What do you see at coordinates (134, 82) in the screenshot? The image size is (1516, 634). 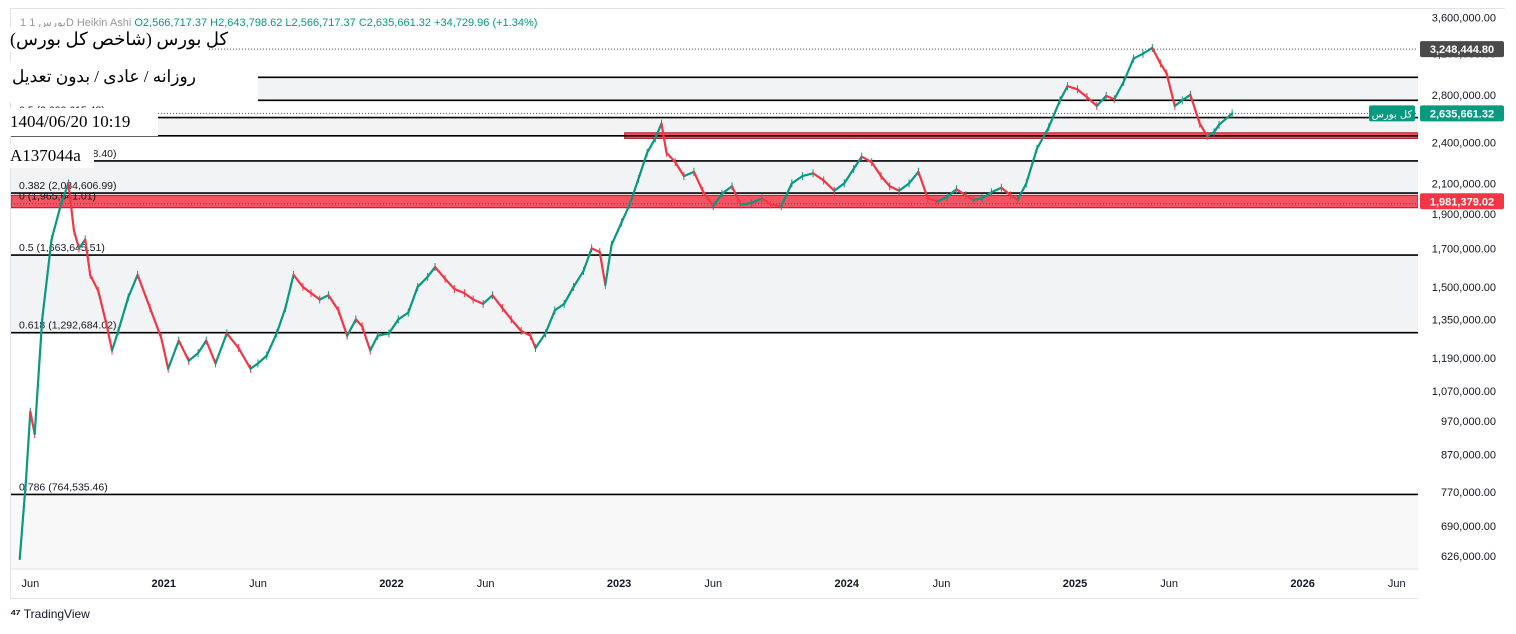 I see `info-period: روزانه / عادی / بدون تعدیل` at bounding box center [134, 82].